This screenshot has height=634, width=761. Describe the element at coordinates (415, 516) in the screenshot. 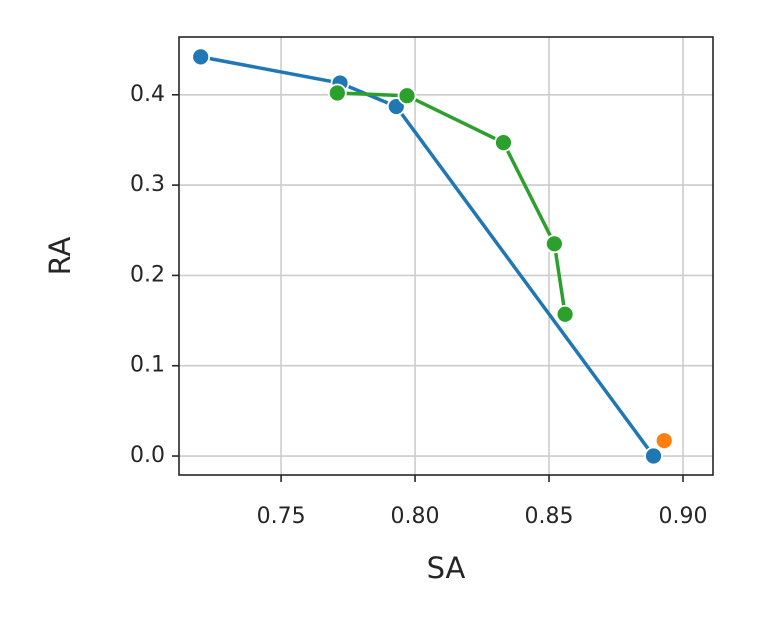

I see `x-tick-label: 0.80` at that location.